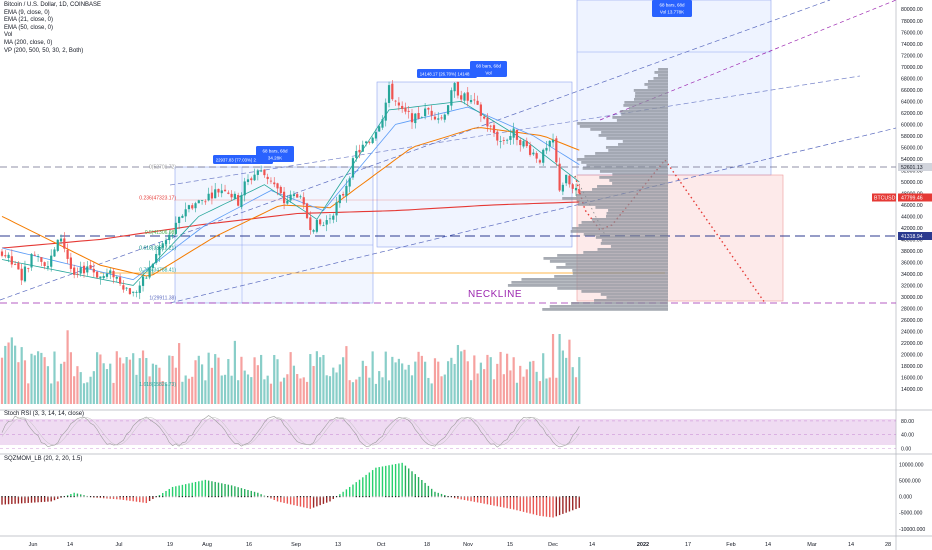 The width and height of the screenshot is (932, 550). Describe the element at coordinates (447, 73) in the screenshot. I see `measure-label-3: 14148.17 (26.70%) 1414817` at that location.